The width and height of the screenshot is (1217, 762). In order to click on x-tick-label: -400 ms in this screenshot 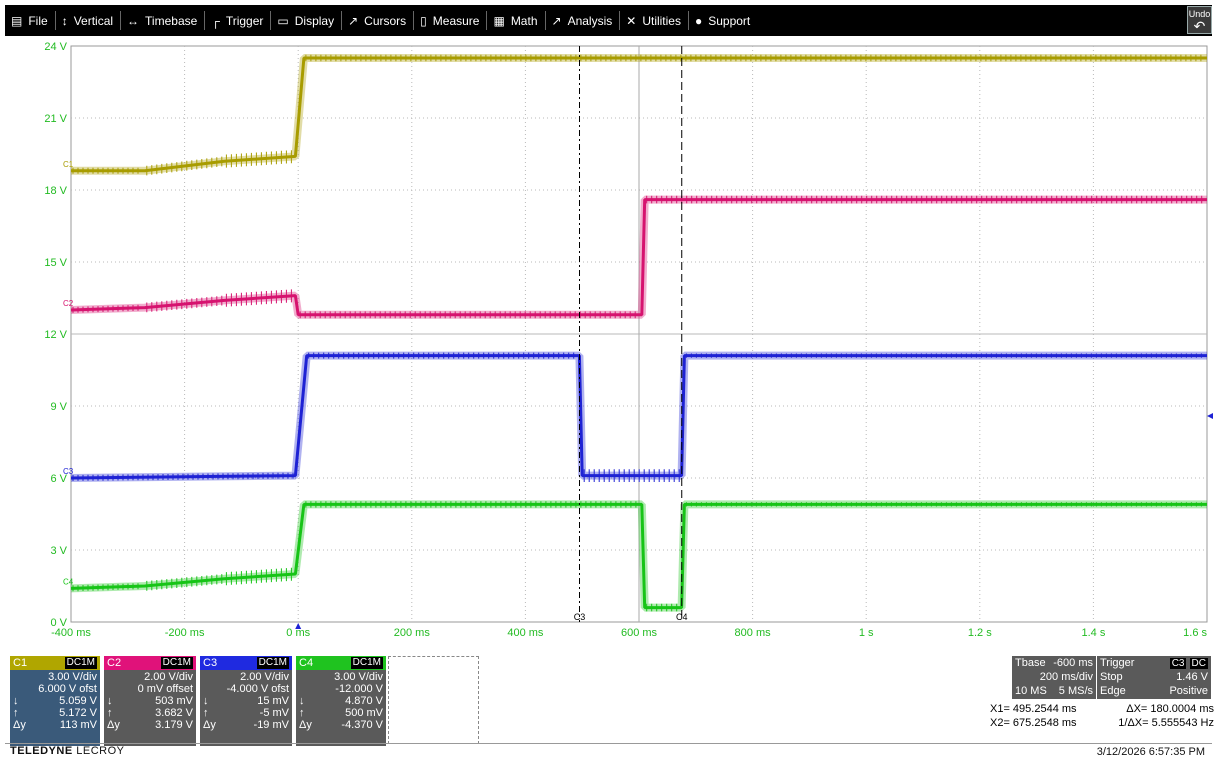, I will do `click(71, 633)`.